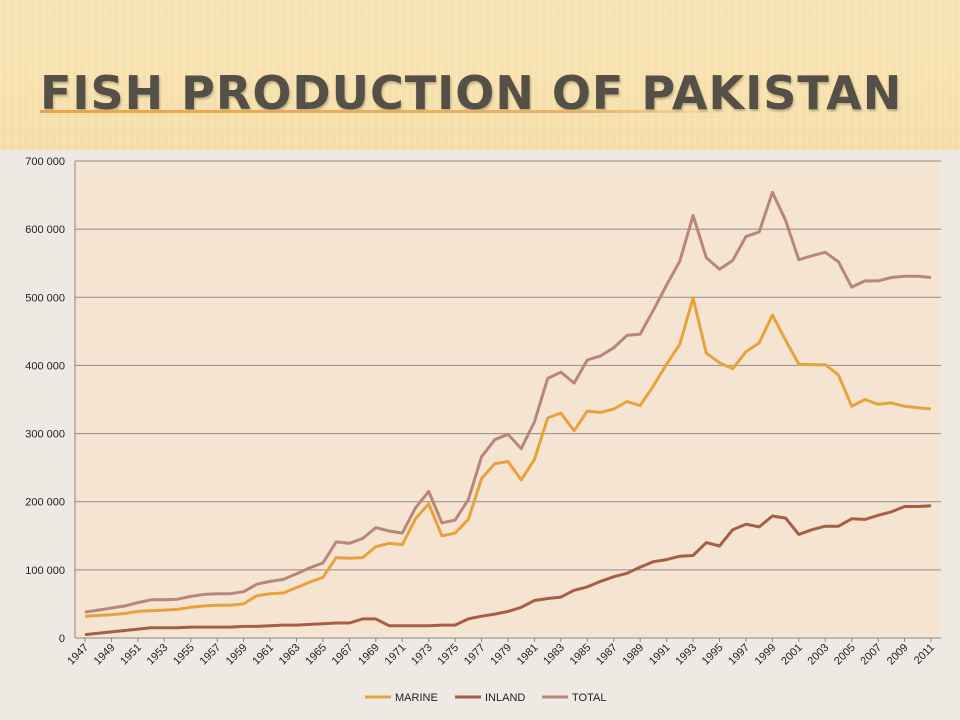 Image resolution: width=960 pixels, height=720 pixels. I want to click on x-tick-label: 2009, so click(898, 655).